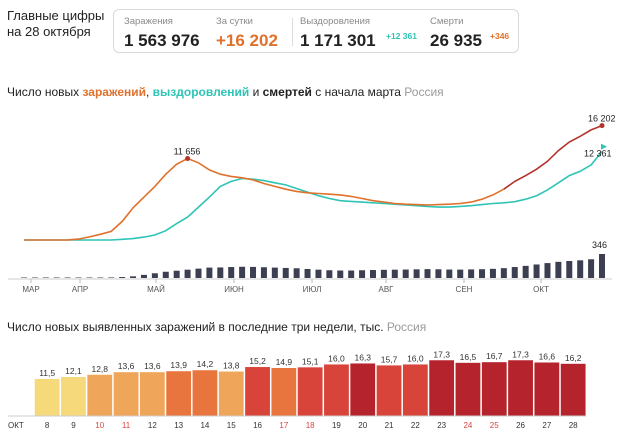 This screenshot has height=433, width=620. I want to click on x-category-label: 12, so click(152, 425).